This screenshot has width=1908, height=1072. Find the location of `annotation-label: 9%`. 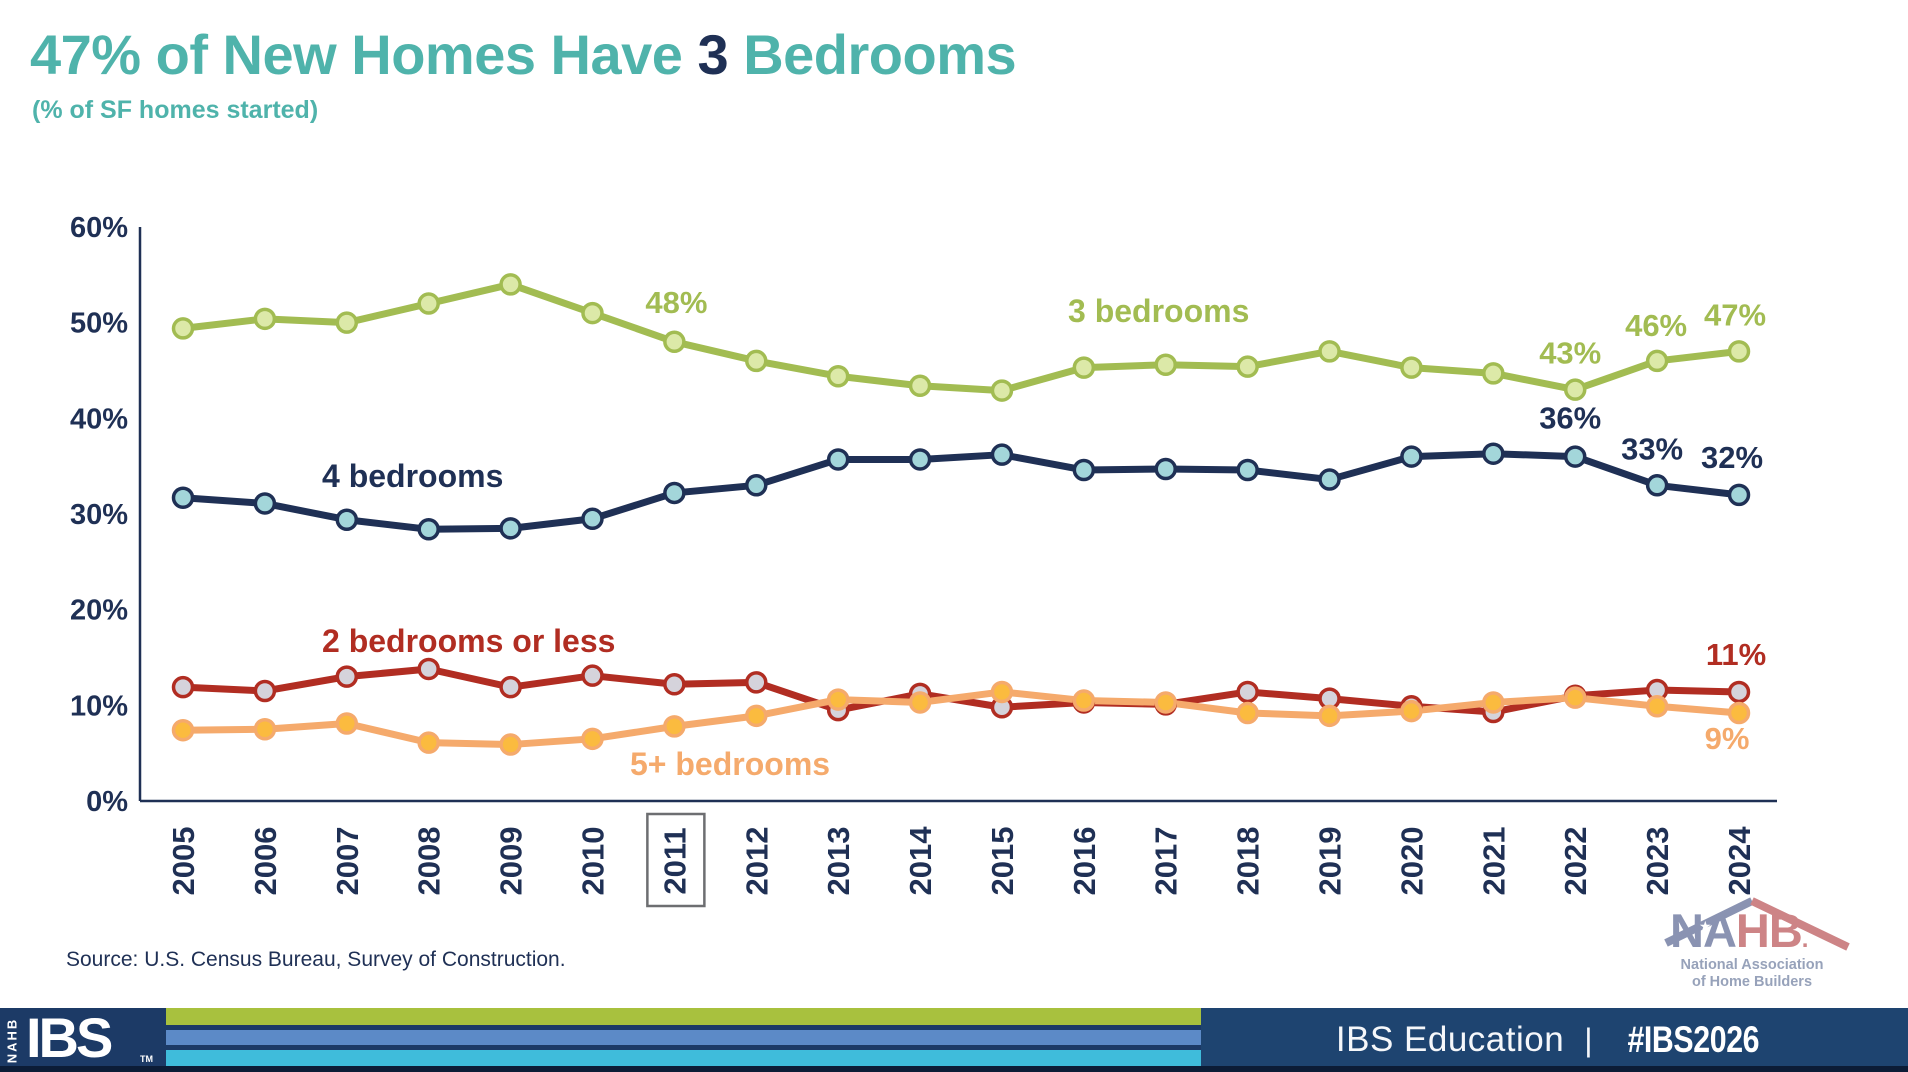

annotation-label: 9% is located at coordinates (1727, 738).